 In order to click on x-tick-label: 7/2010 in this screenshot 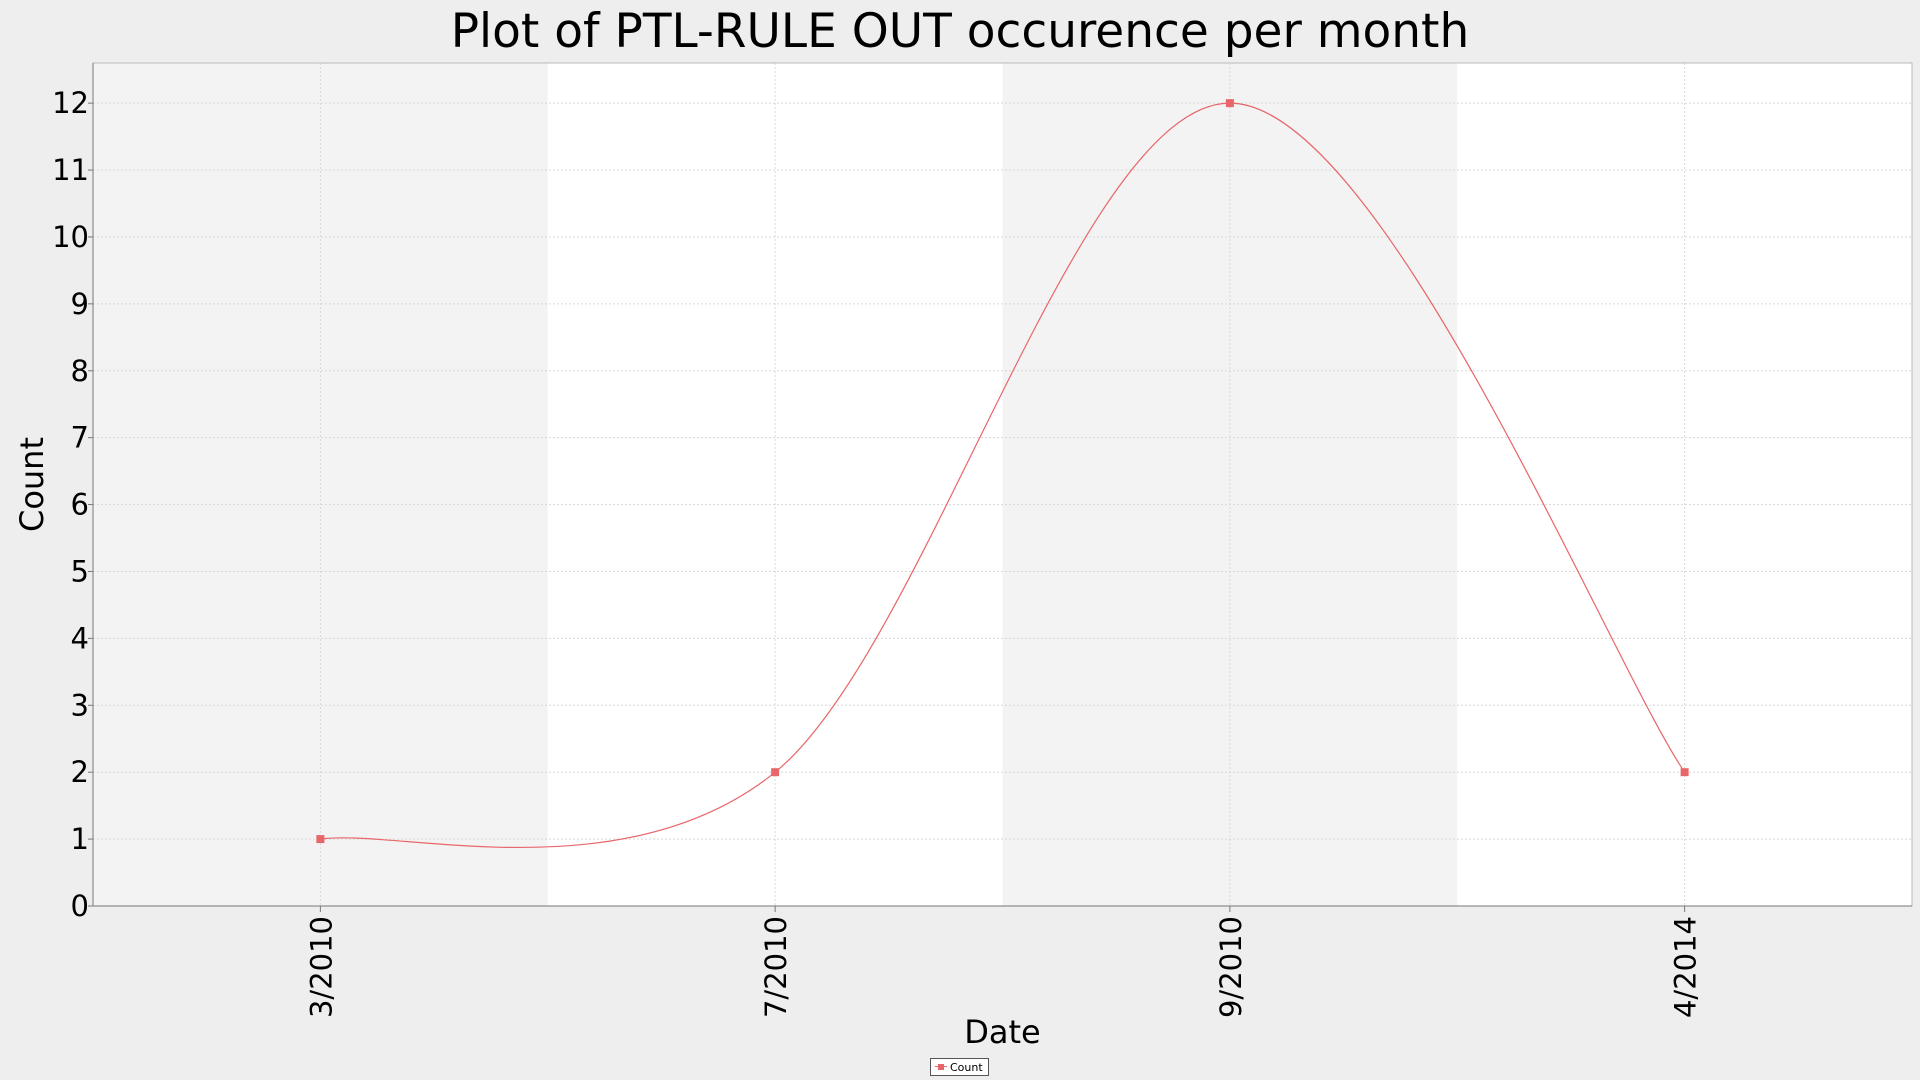, I will do `click(776, 967)`.